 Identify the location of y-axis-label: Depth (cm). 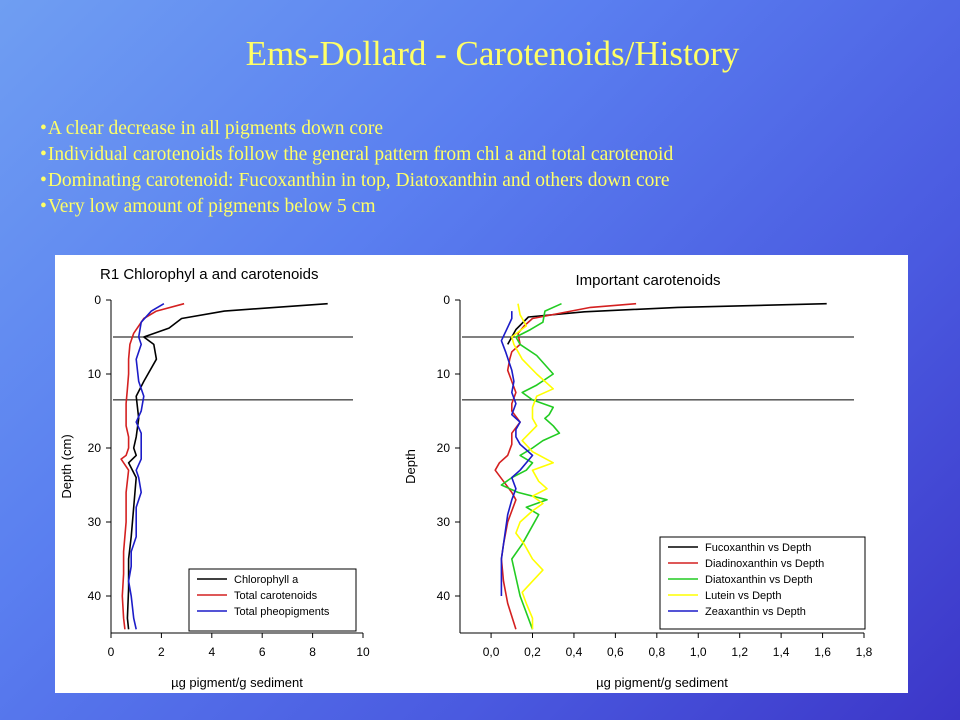
(66, 466).